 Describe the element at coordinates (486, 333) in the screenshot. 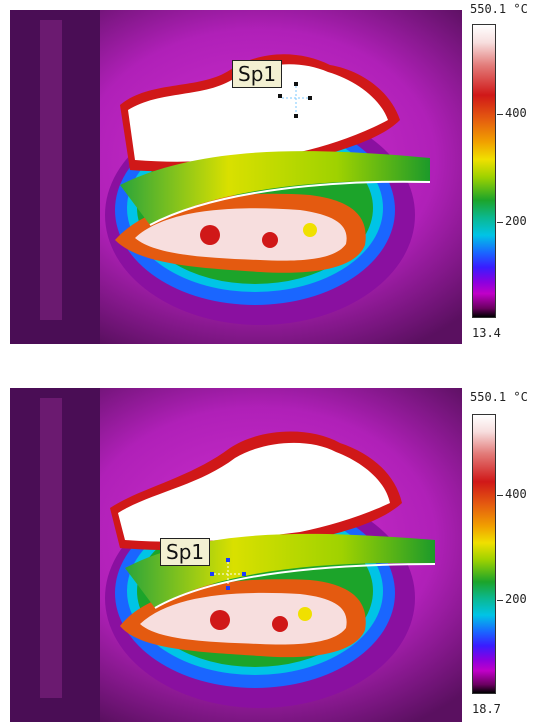

I see `scale-min-value: 13.4` at that location.